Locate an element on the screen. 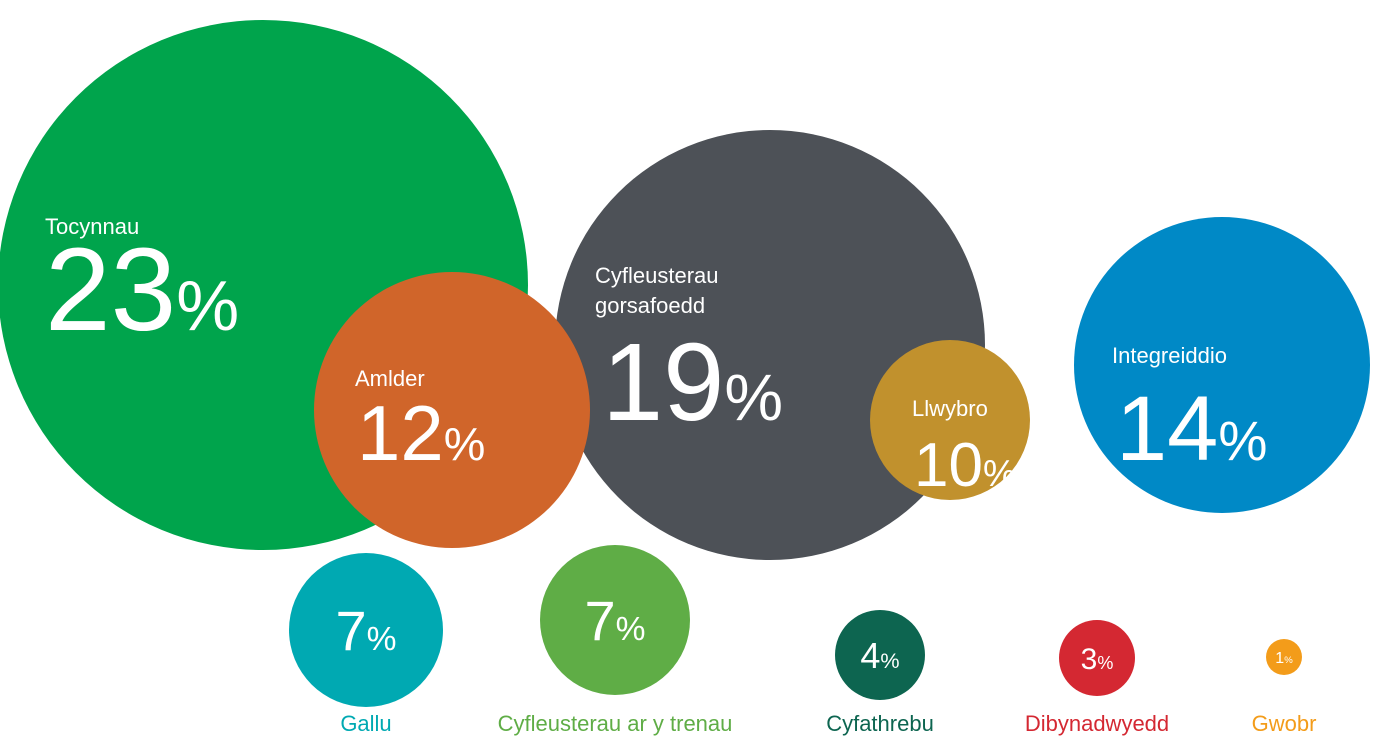 The height and width of the screenshot is (753, 1376). bubble-label-line: Cyfleusterau is located at coordinates (657, 275).